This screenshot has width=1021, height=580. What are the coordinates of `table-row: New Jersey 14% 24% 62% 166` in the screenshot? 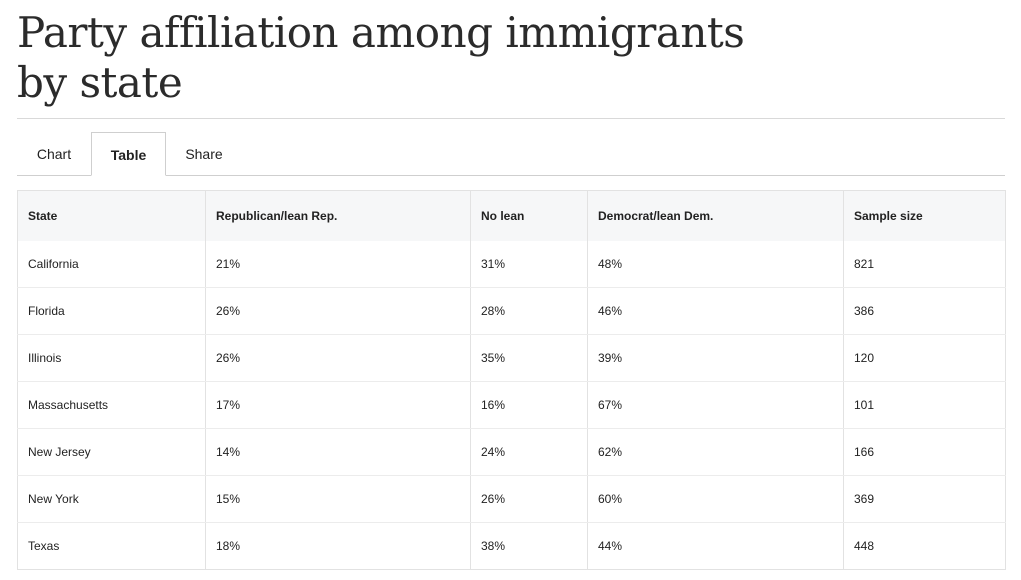 It's located at (511, 452).